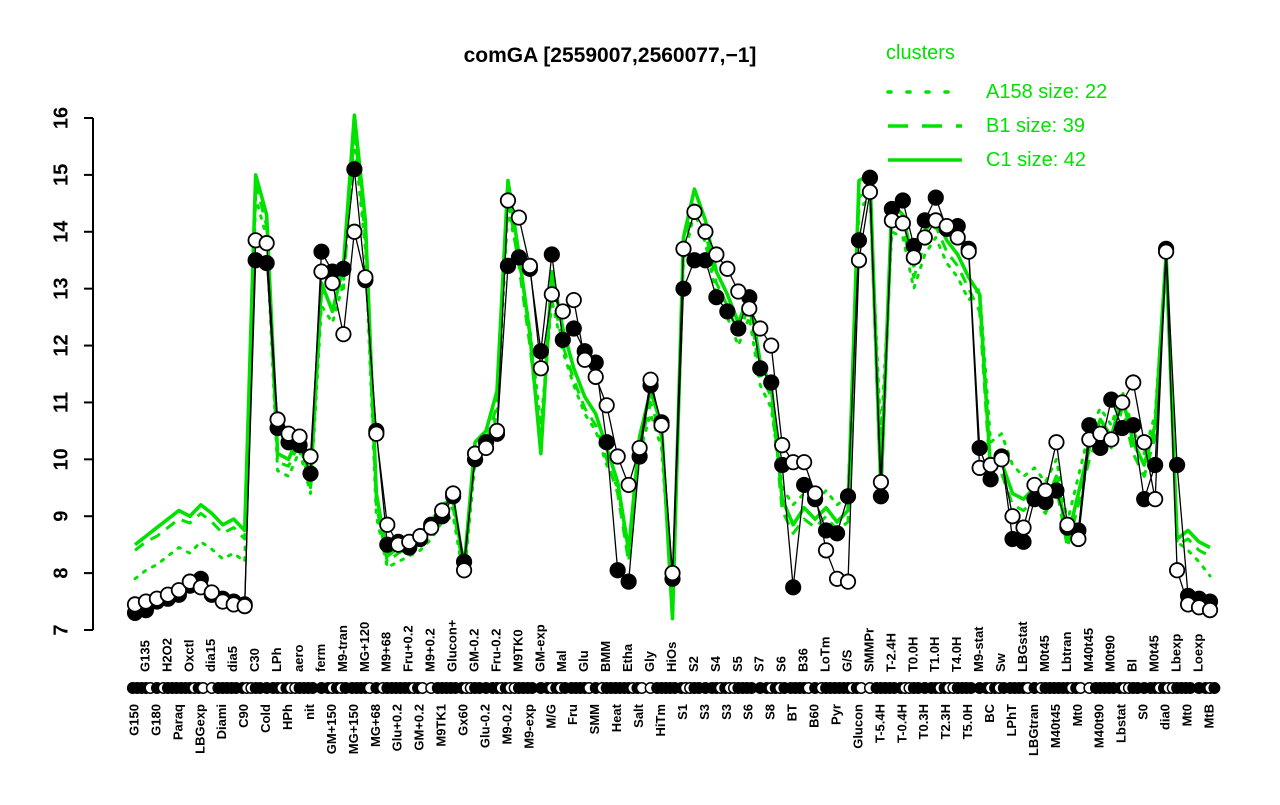 The image size is (1280, 805). I want to click on x-category-label: MG+150, so click(353, 729).